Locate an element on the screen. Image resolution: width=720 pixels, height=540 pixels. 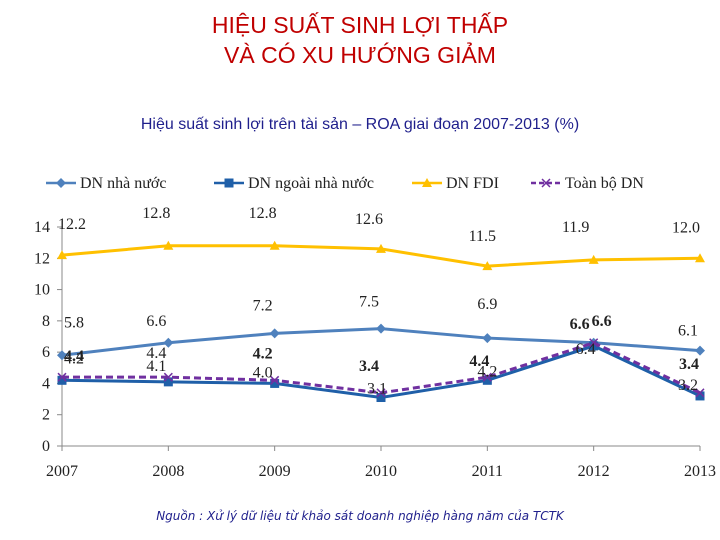
data-label-s3-6: 3.4 is located at coordinates (689, 364).